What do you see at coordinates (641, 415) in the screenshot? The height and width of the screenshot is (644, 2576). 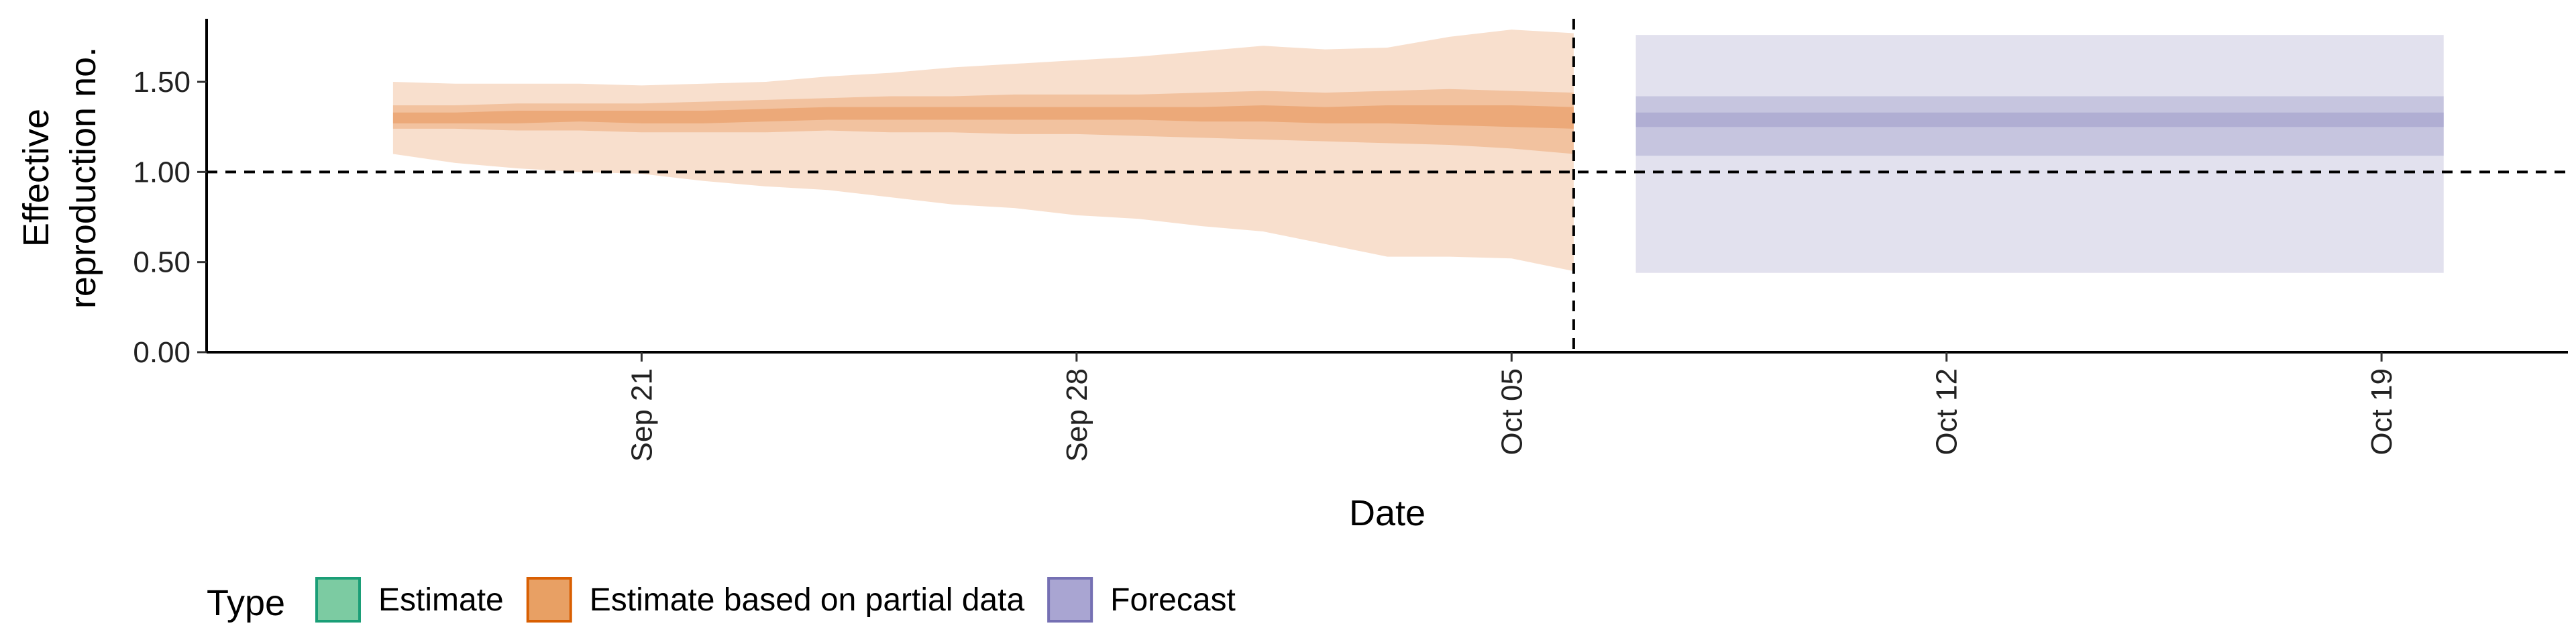 I see `x-tick-label: Sep 21` at bounding box center [641, 415].